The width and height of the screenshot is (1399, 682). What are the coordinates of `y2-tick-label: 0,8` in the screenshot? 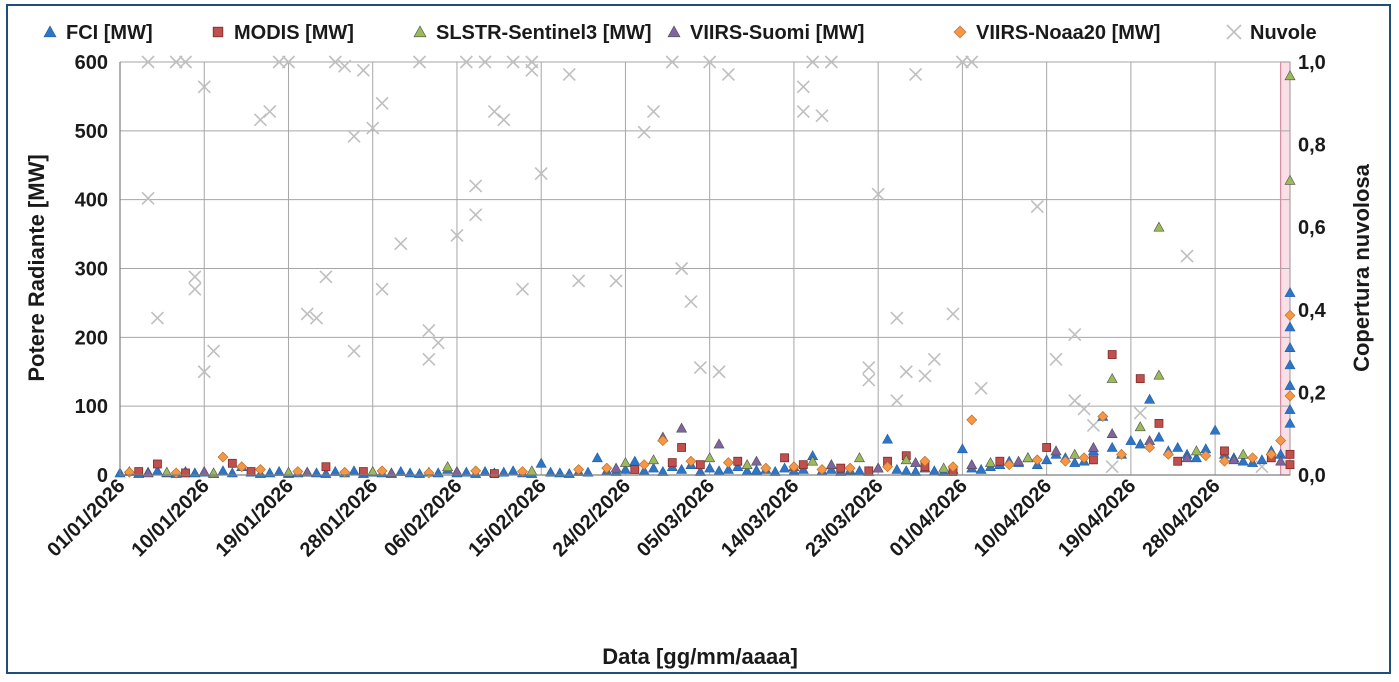 It's located at (1312, 146).